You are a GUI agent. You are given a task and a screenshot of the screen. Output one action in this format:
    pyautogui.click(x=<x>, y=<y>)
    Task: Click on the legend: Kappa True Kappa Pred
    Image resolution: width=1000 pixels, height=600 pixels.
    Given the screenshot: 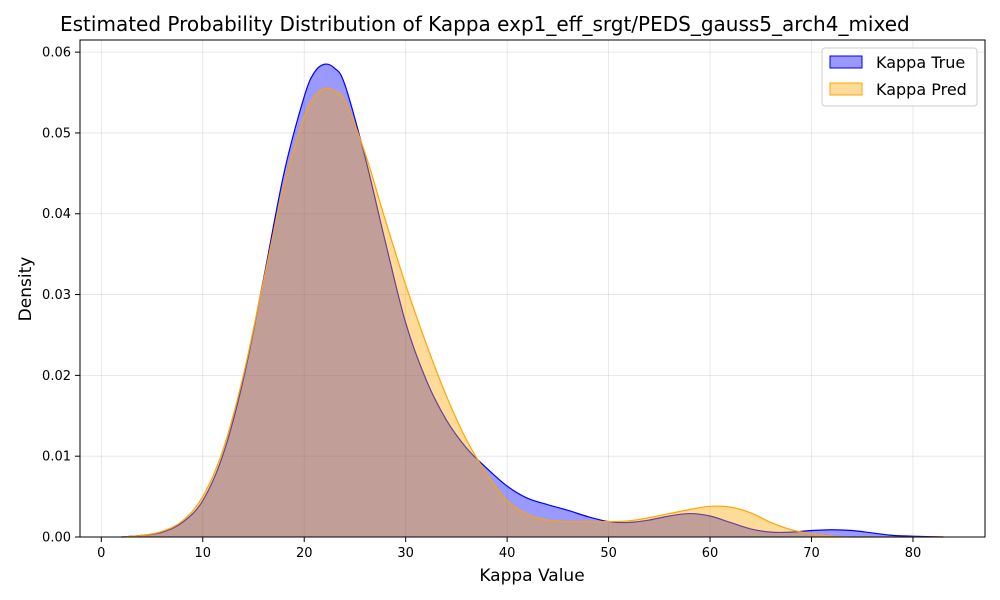 What is the action you would take?
    pyautogui.click(x=899, y=77)
    